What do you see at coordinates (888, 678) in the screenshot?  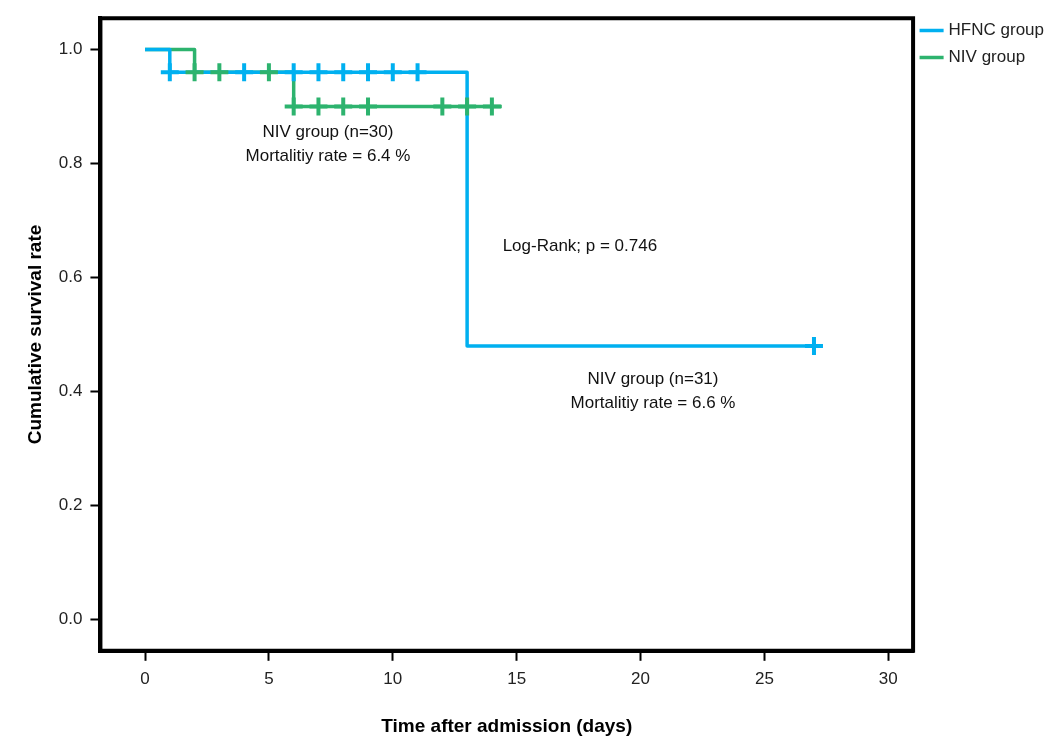 I see `x-tick-label: 30` at bounding box center [888, 678].